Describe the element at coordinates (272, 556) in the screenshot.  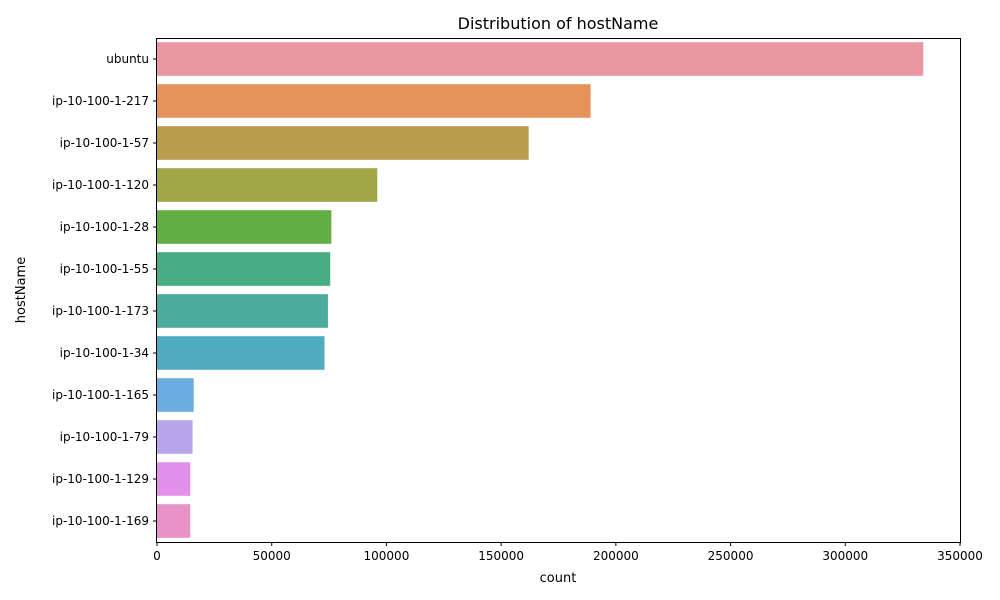
I see `x-tick-label: 50000` at that location.